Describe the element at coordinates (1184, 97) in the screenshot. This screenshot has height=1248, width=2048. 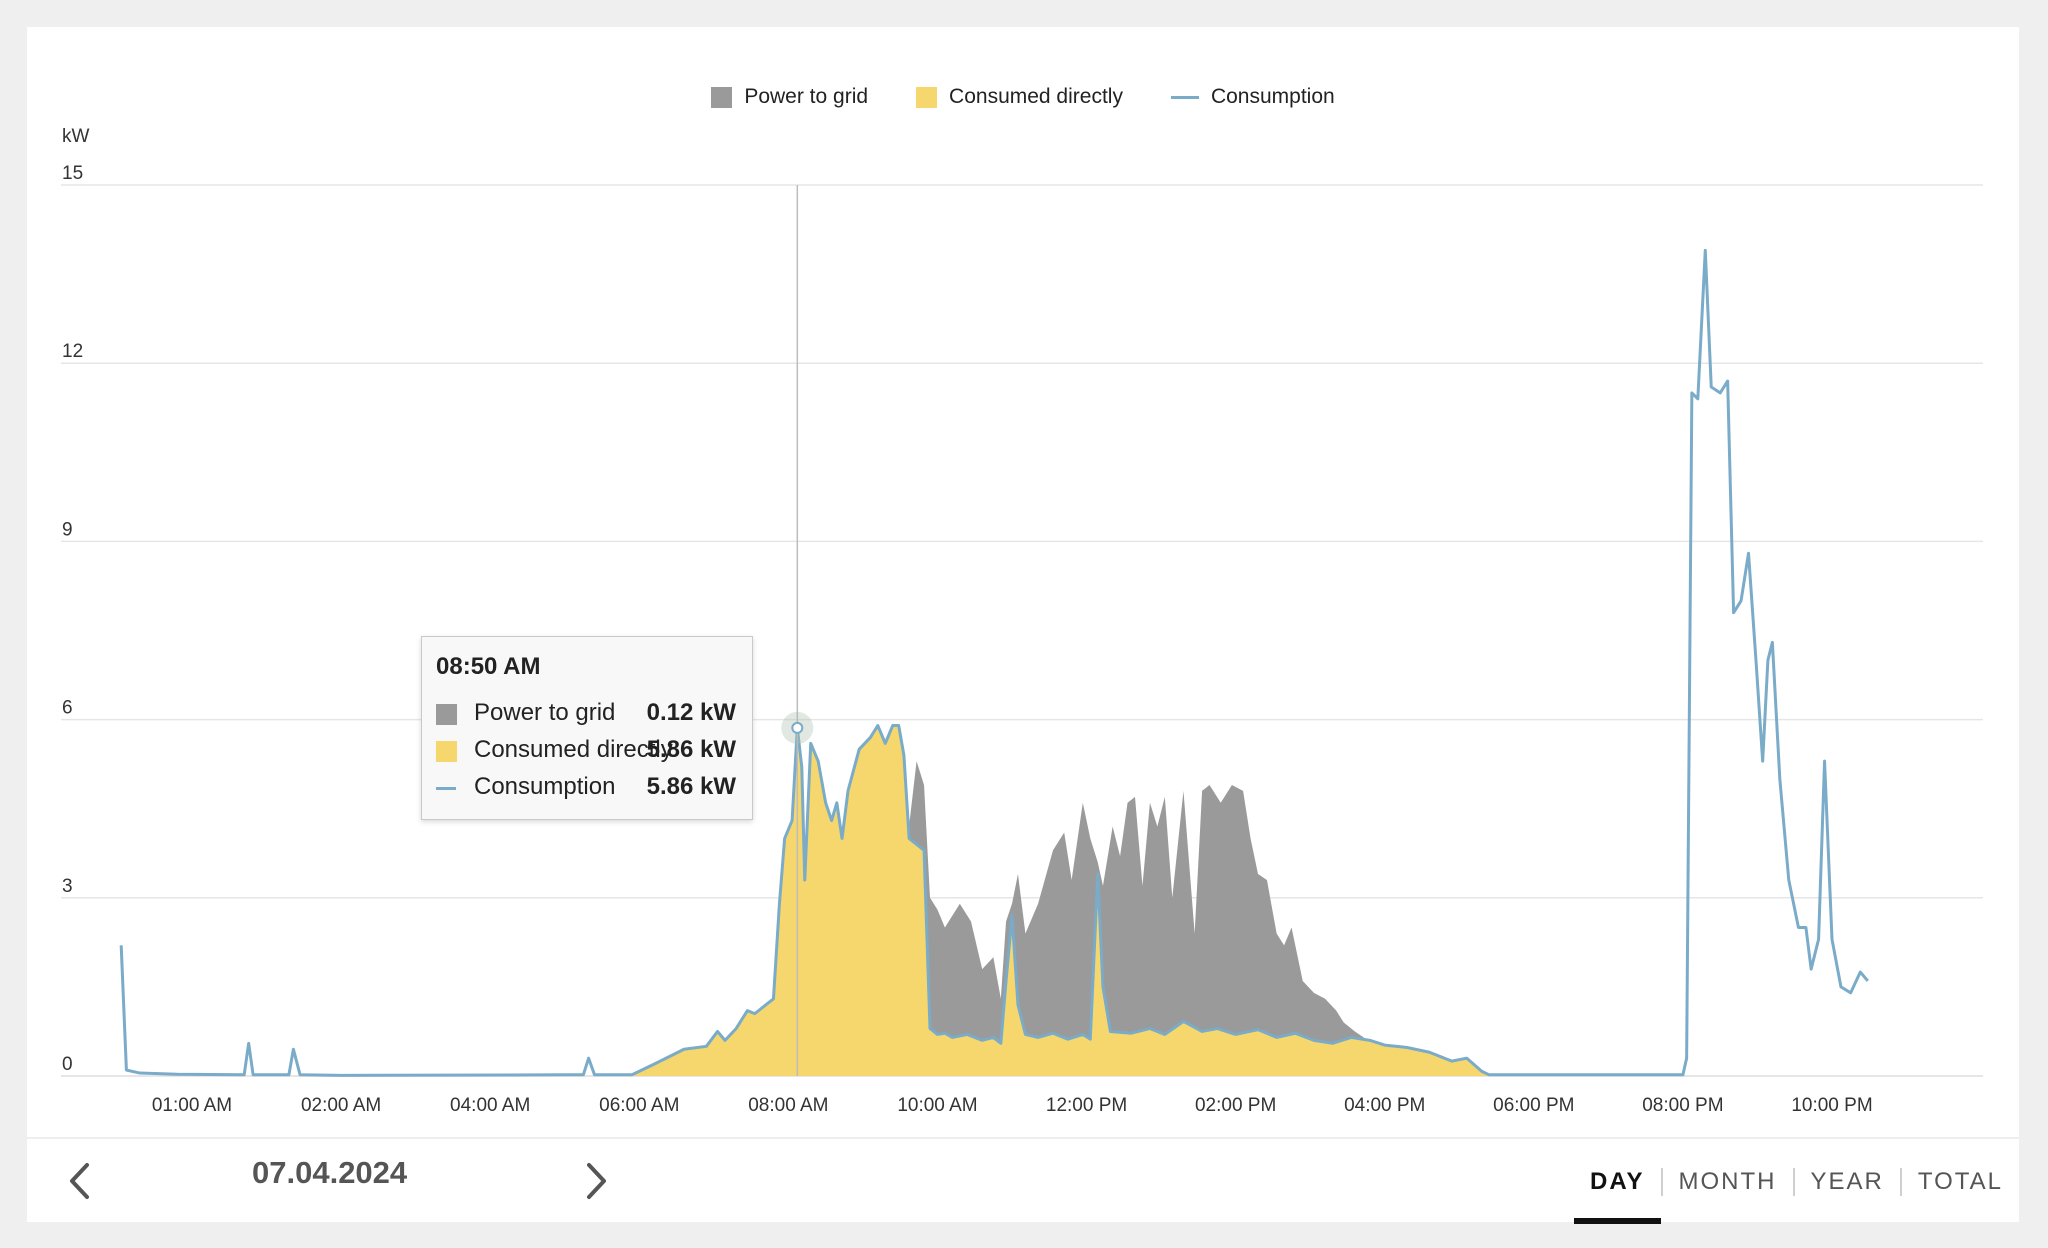
I see `legend-swatch-consumption` at that location.